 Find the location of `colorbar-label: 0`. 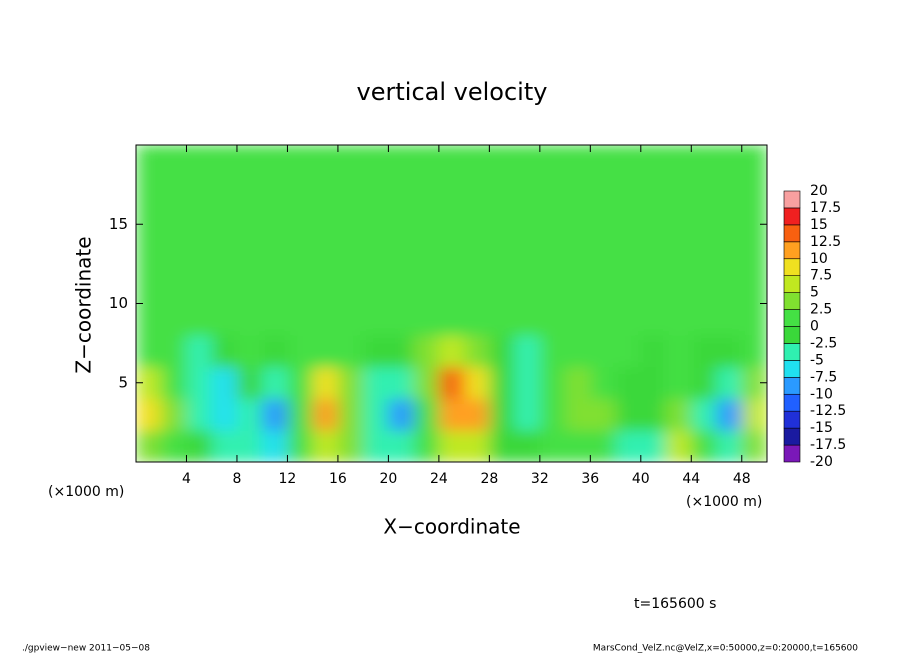

colorbar-label: 0 is located at coordinates (814, 327).